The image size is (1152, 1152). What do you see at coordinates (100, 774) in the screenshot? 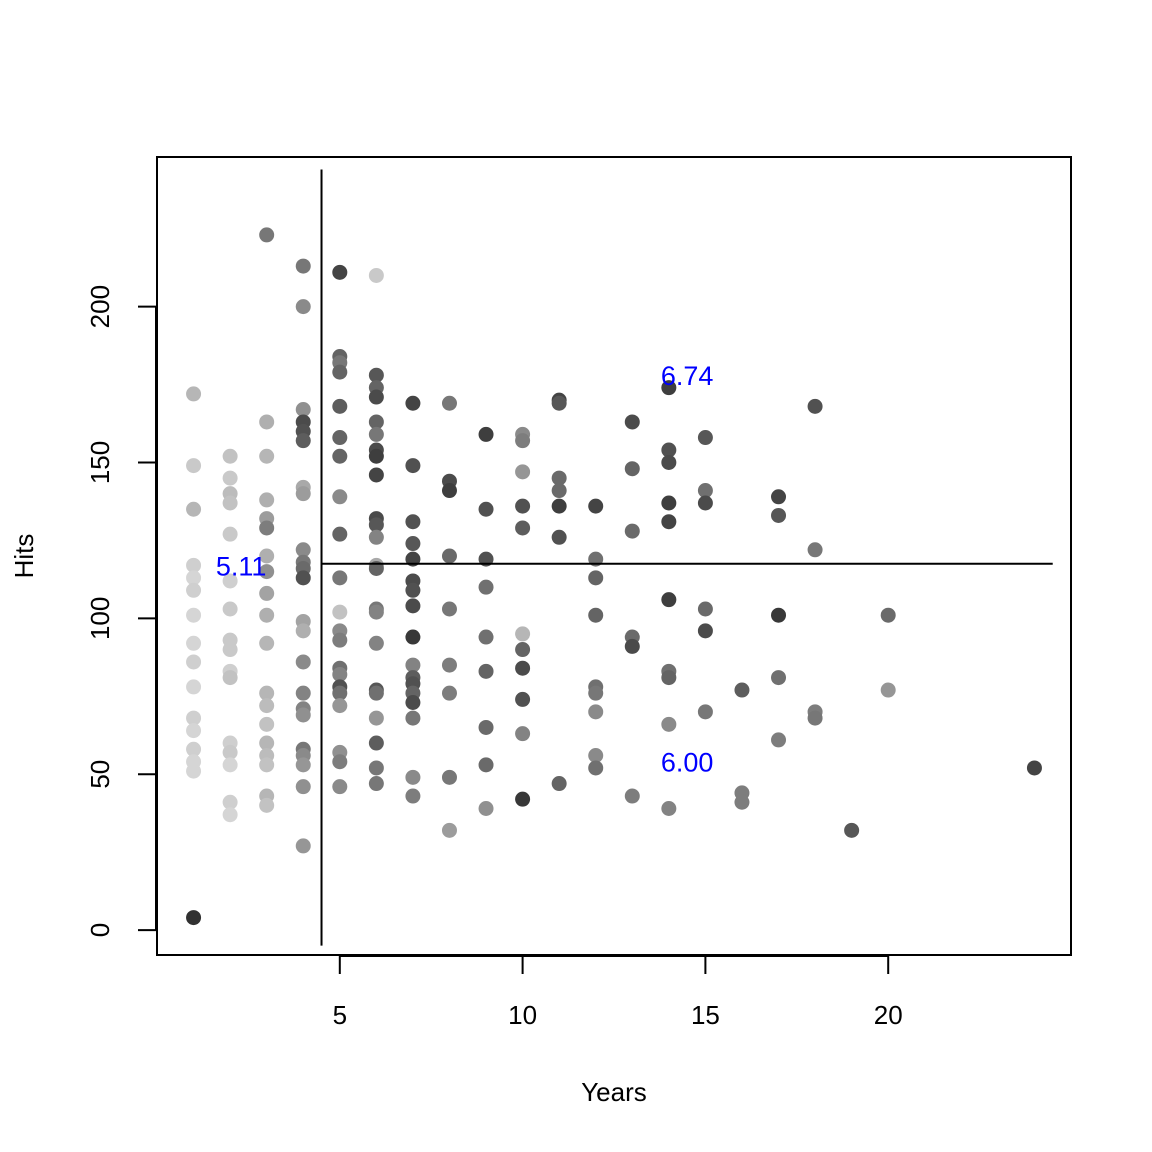
I see `y-tick-label: 50` at bounding box center [100, 774].